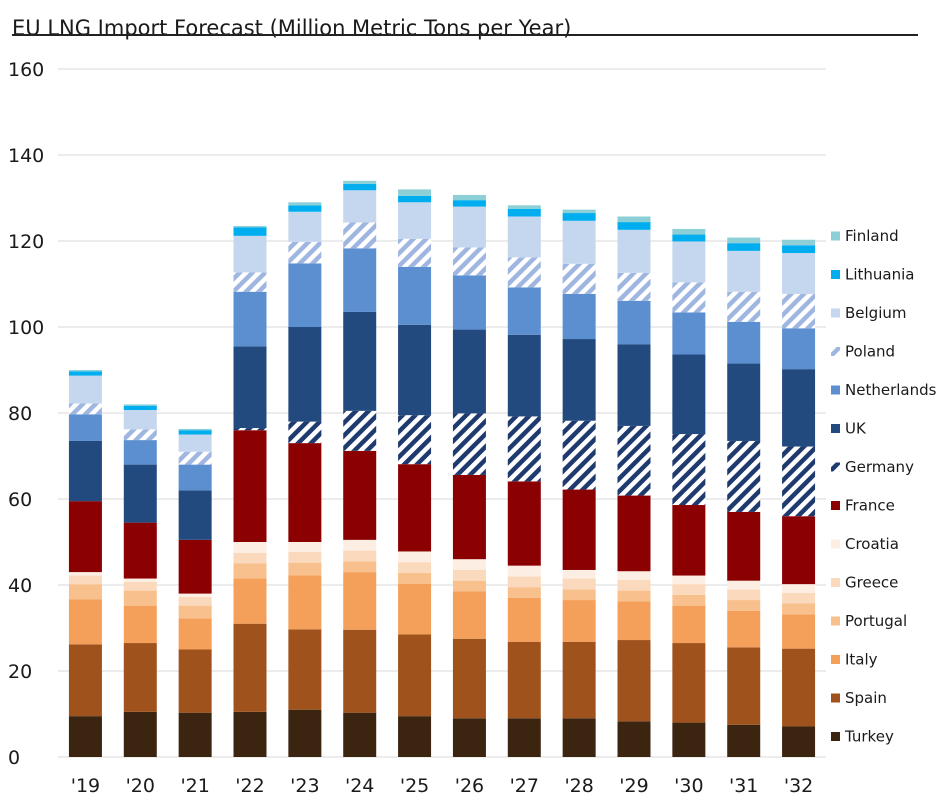 The image size is (947, 803). What do you see at coordinates (20, 586) in the screenshot?
I see `y-tick-label: 40` at bounding box center [20, 586].